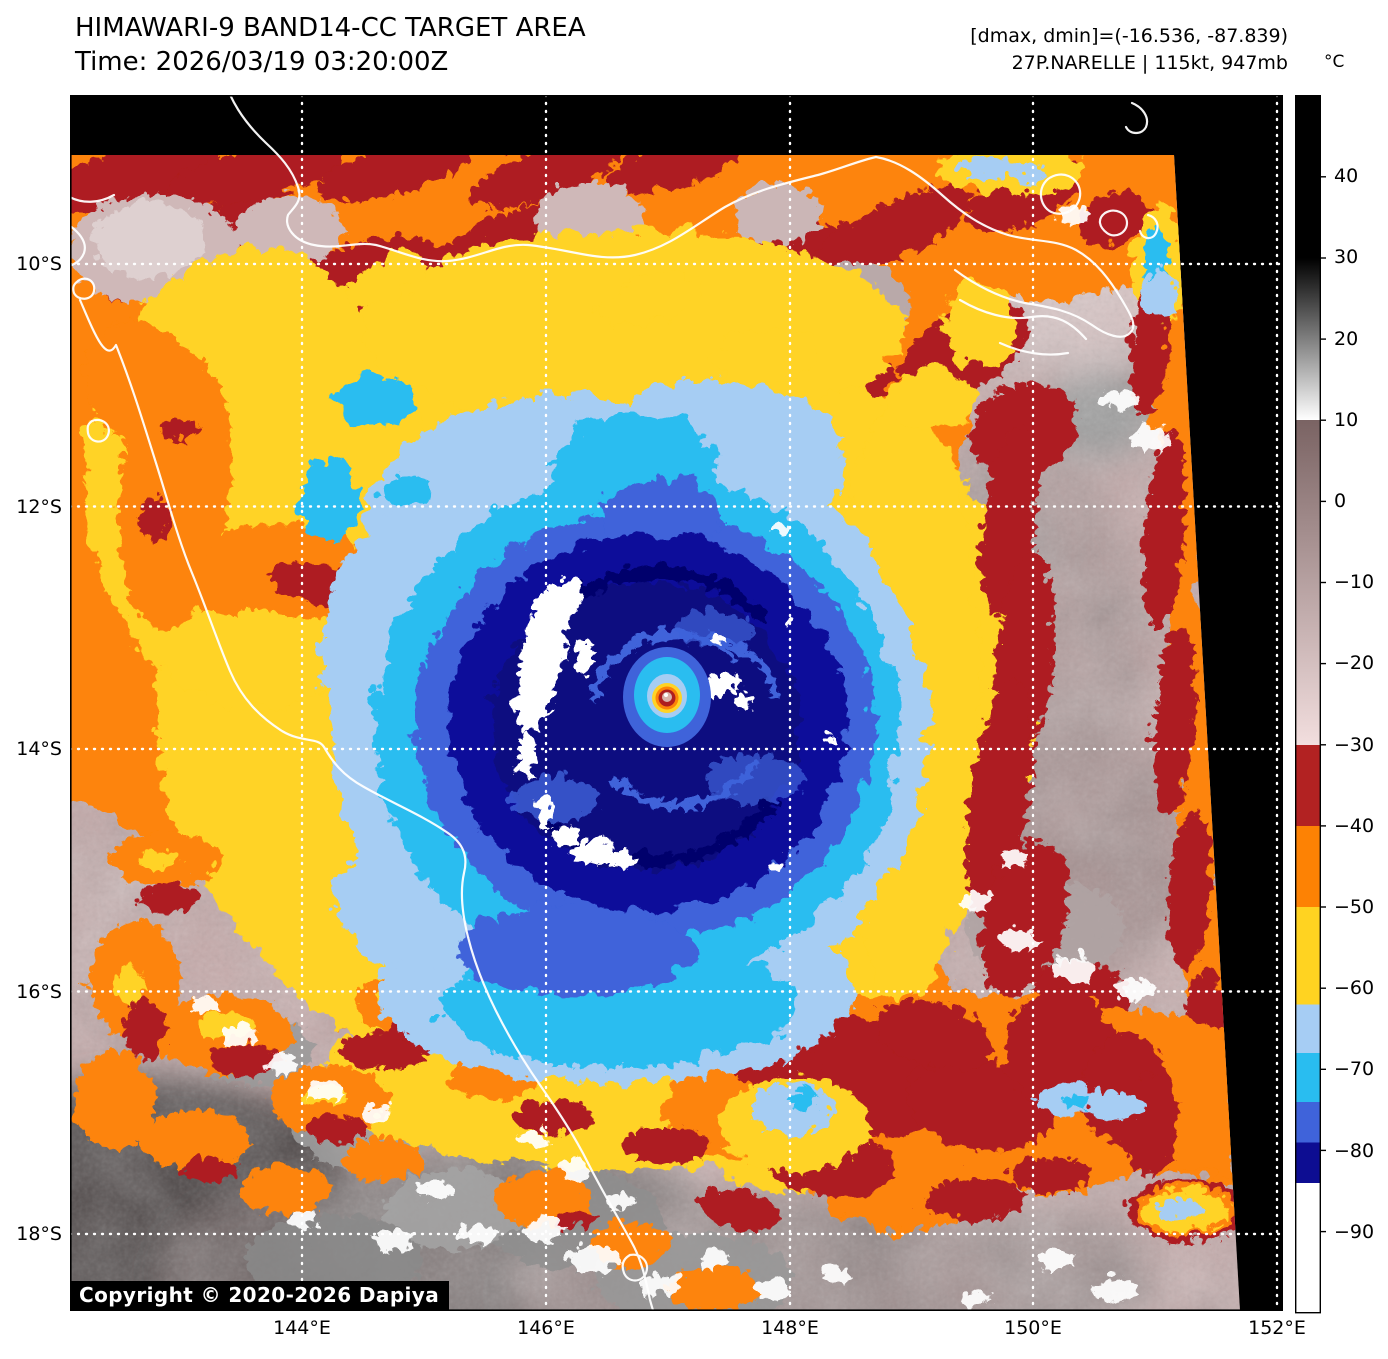 The height and width of the screenshot is (1359, 1388). Describe the element at coordinates (790, 1328) in the screenshot. I see `lon-label: 148°E` at that location.